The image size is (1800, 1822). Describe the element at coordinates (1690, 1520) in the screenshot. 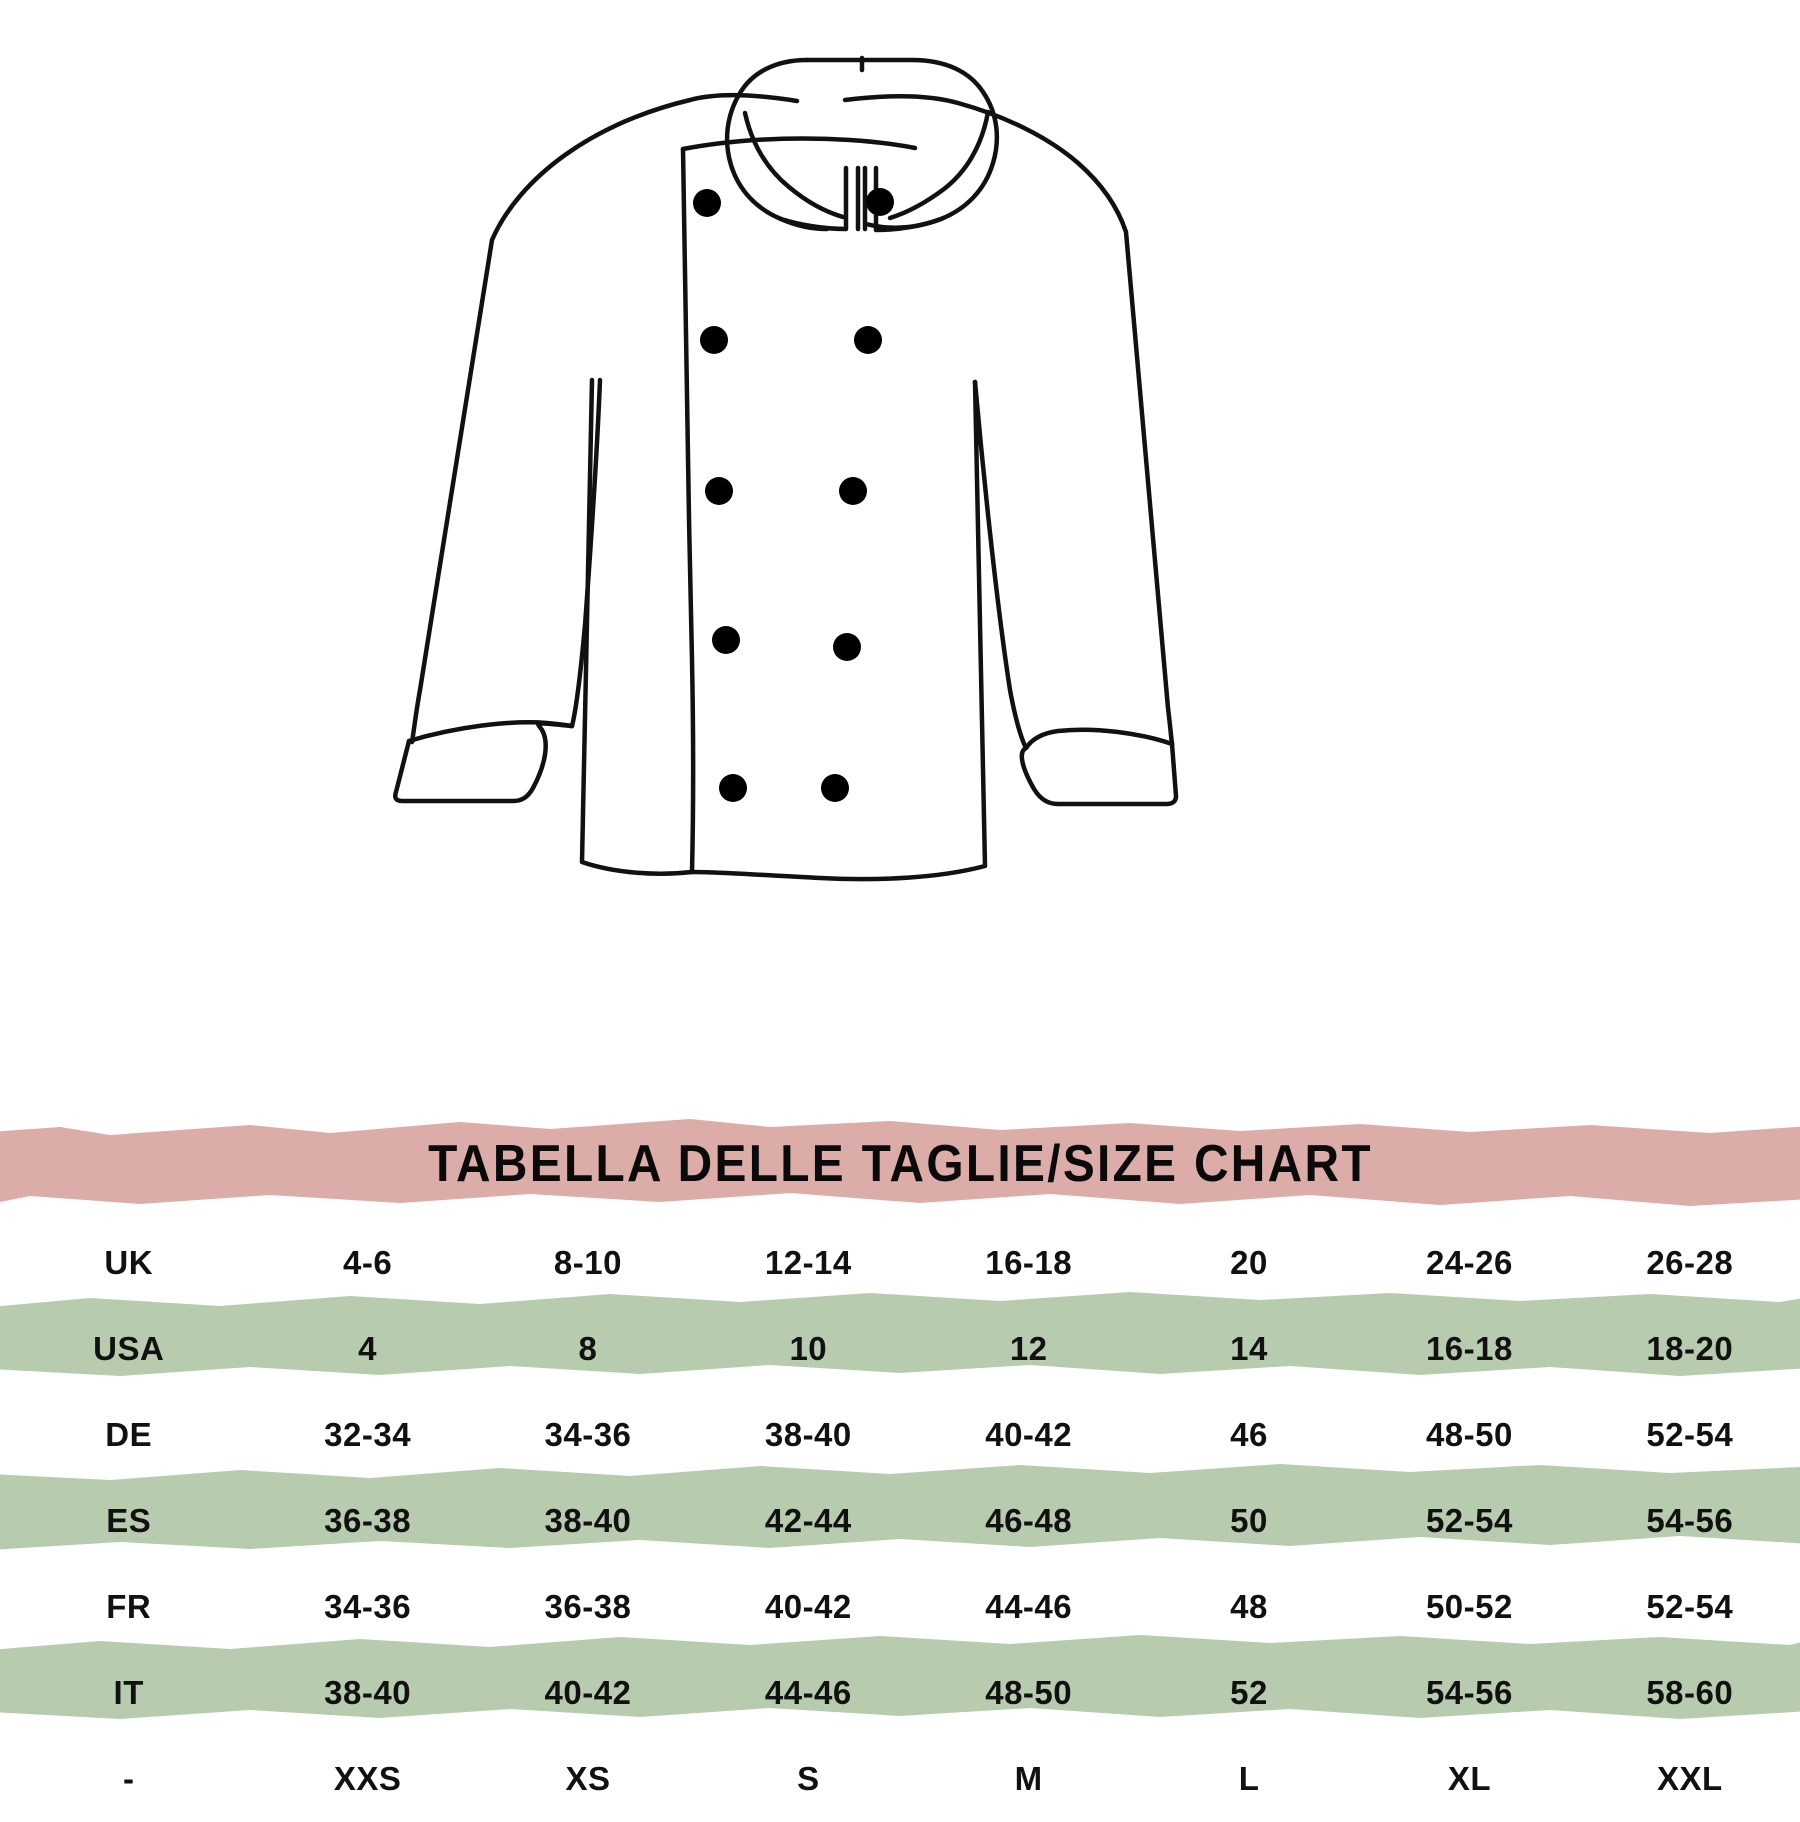

I see `cell-es-xxl: 54-56` at that location.